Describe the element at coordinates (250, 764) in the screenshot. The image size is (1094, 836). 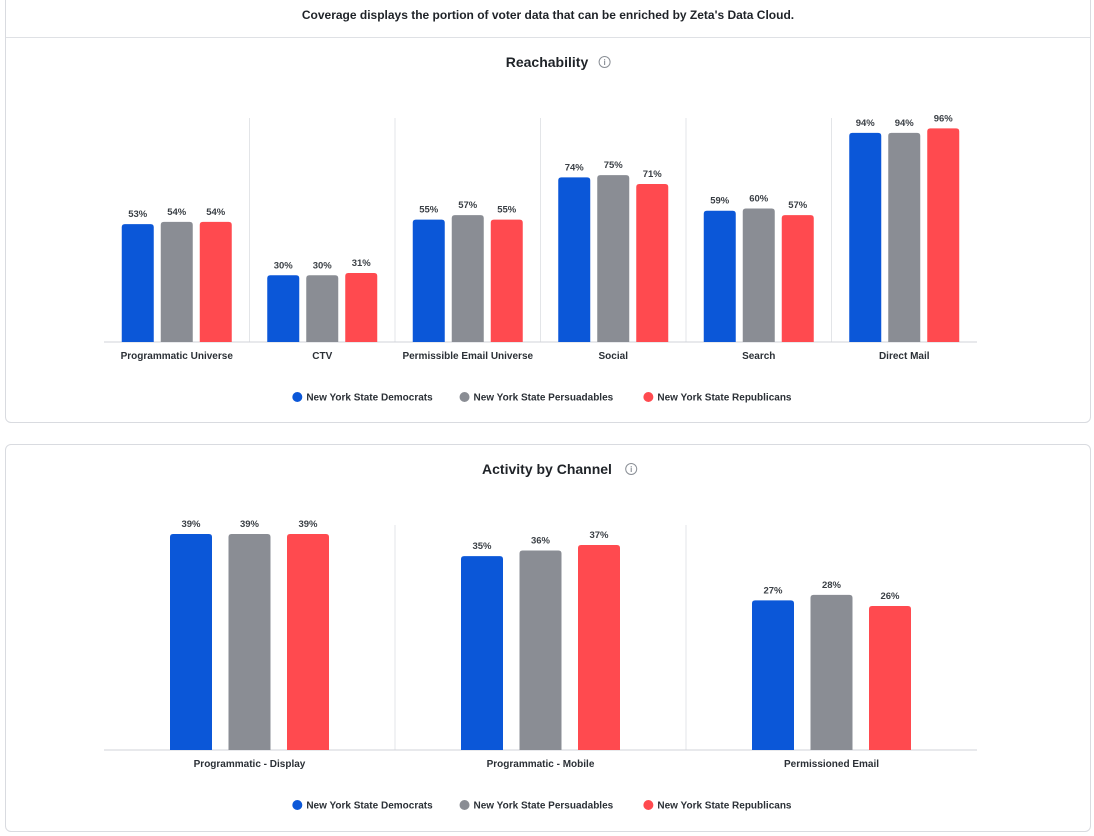
I see `category-label: Programmatic - Display` at that location.